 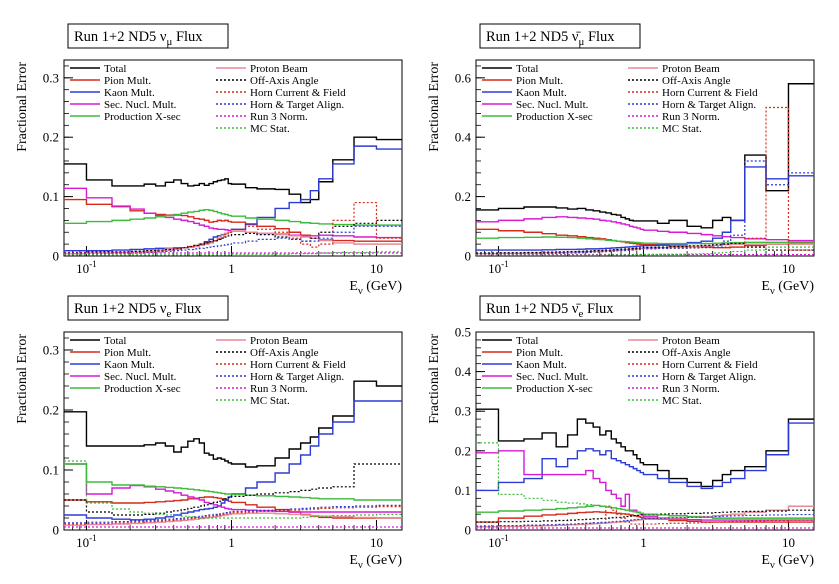 I want to click on y-tick-label: 0.4, so click(x=463, y=137).